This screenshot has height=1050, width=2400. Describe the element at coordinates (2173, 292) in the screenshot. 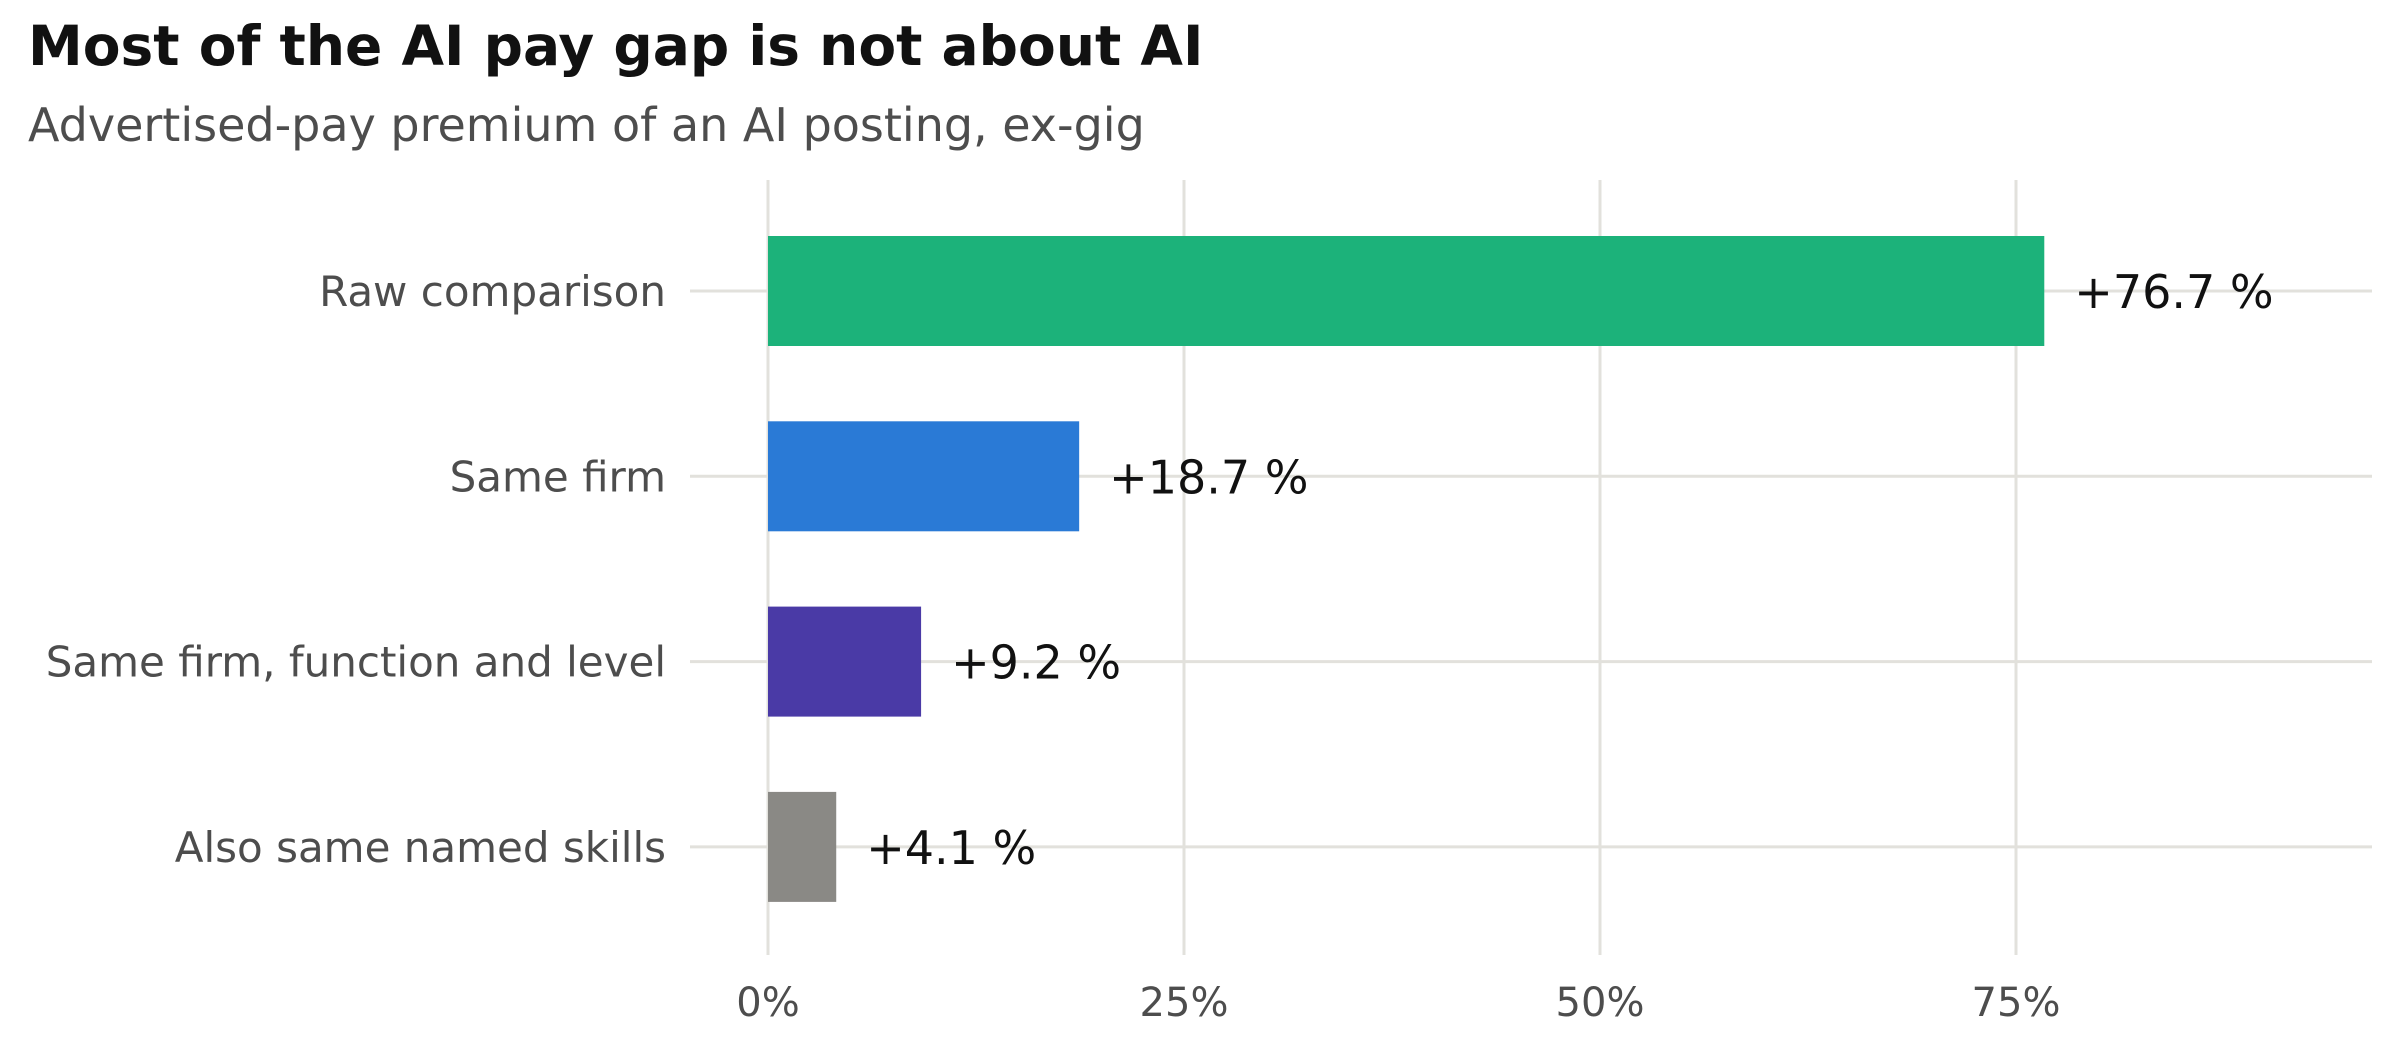

I see `data-label: +76.7 %` at that location.